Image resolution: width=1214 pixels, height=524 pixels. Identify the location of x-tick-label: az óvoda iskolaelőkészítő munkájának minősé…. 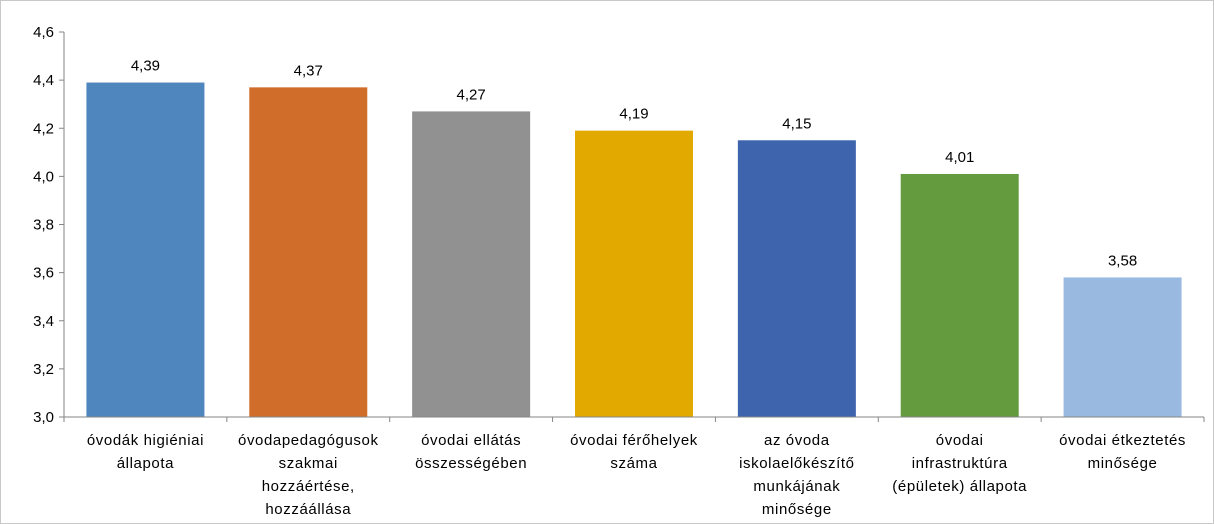
(797, 475).